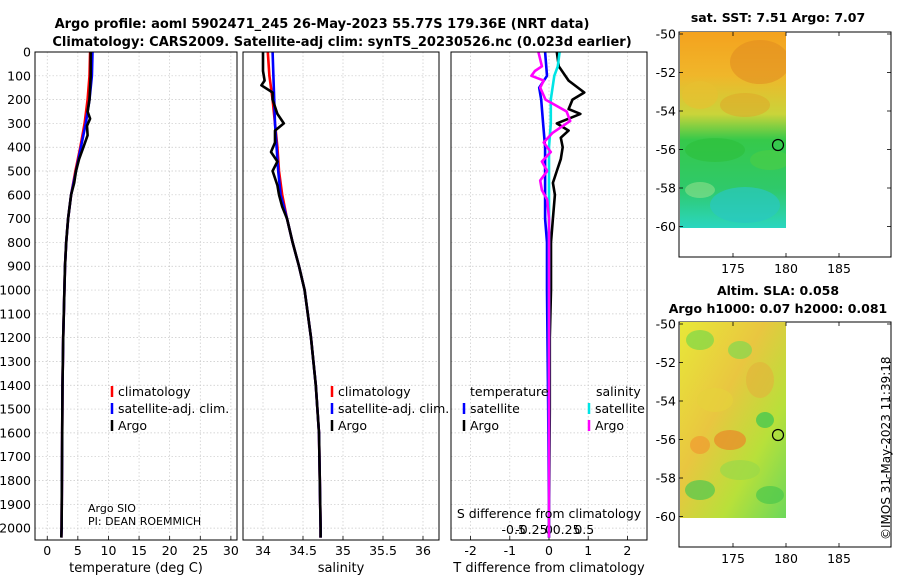 The image size is (900, 580). Describe the element at coordinates (514, 529) in the screenshot. I see `x-top-tick-label: -0.5` at that location.